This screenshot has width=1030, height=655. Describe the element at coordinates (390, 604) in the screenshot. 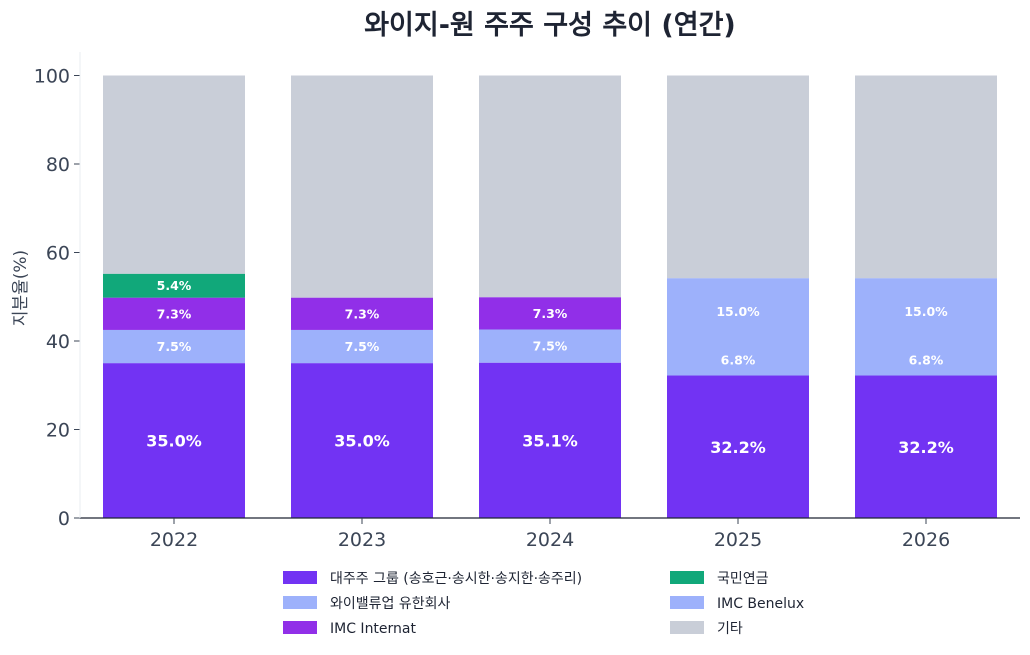

I see `legend-label: 와이밸류업 유한회사` at that location.